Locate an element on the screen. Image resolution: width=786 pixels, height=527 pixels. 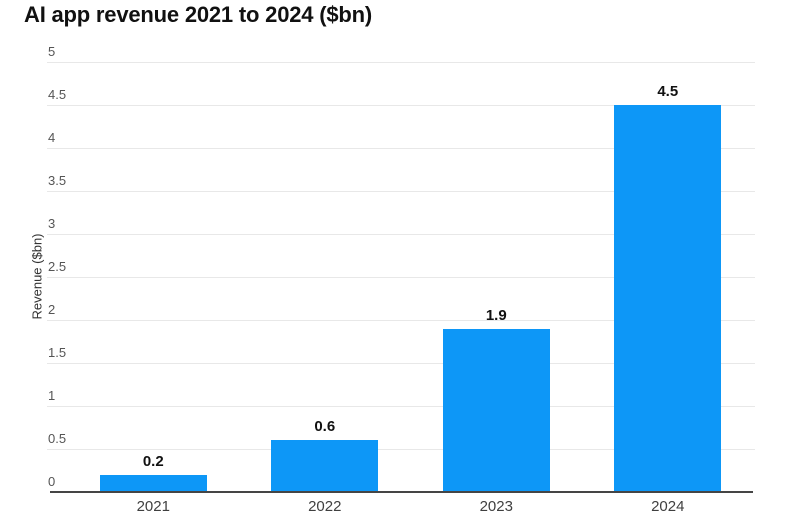
bar-2024 is located at coordinates (668, 298).